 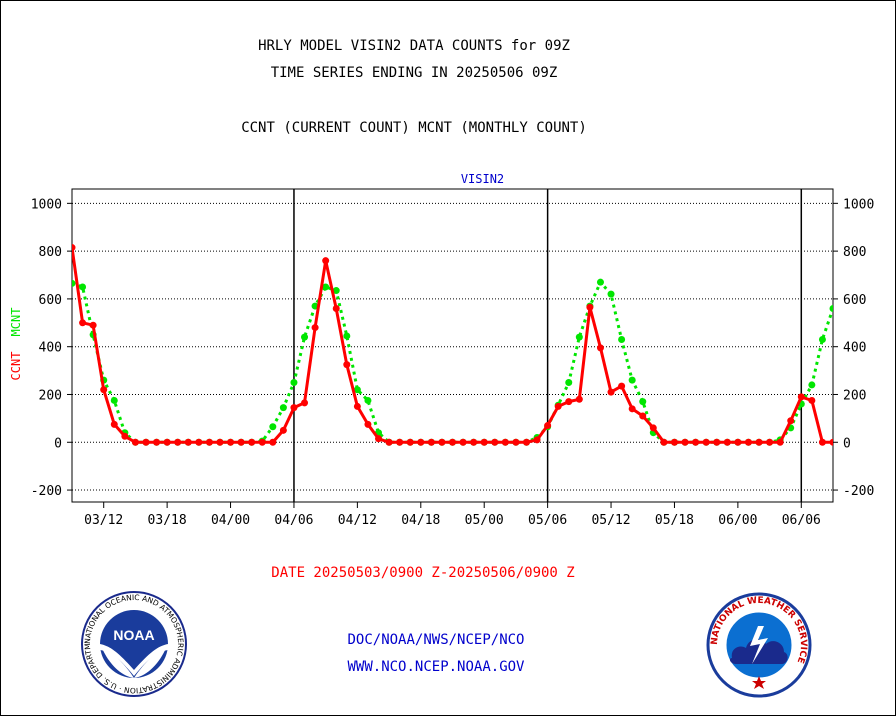 What do you see at coordinates (414, 46) in the screenshot?
I see `chart-header-line1: HRLY MODEL VISIN2 DATA COUNTS for 09Z` at bounding box center [414, 46].